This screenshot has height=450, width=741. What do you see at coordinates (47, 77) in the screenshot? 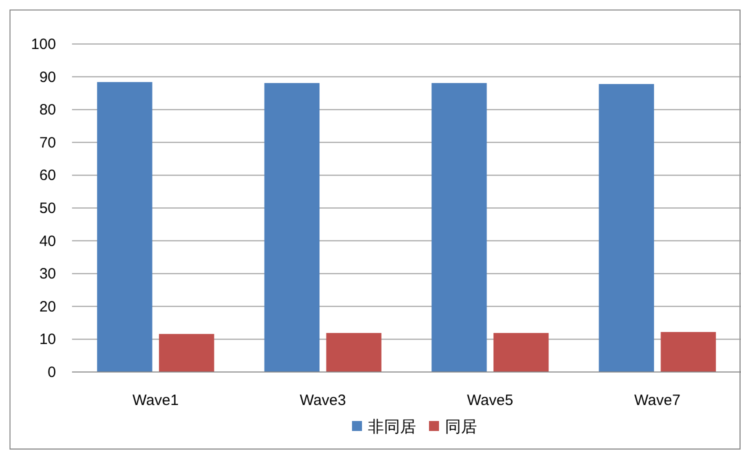
I see `y-tick-label: 90` at bounding box center [47, 77].